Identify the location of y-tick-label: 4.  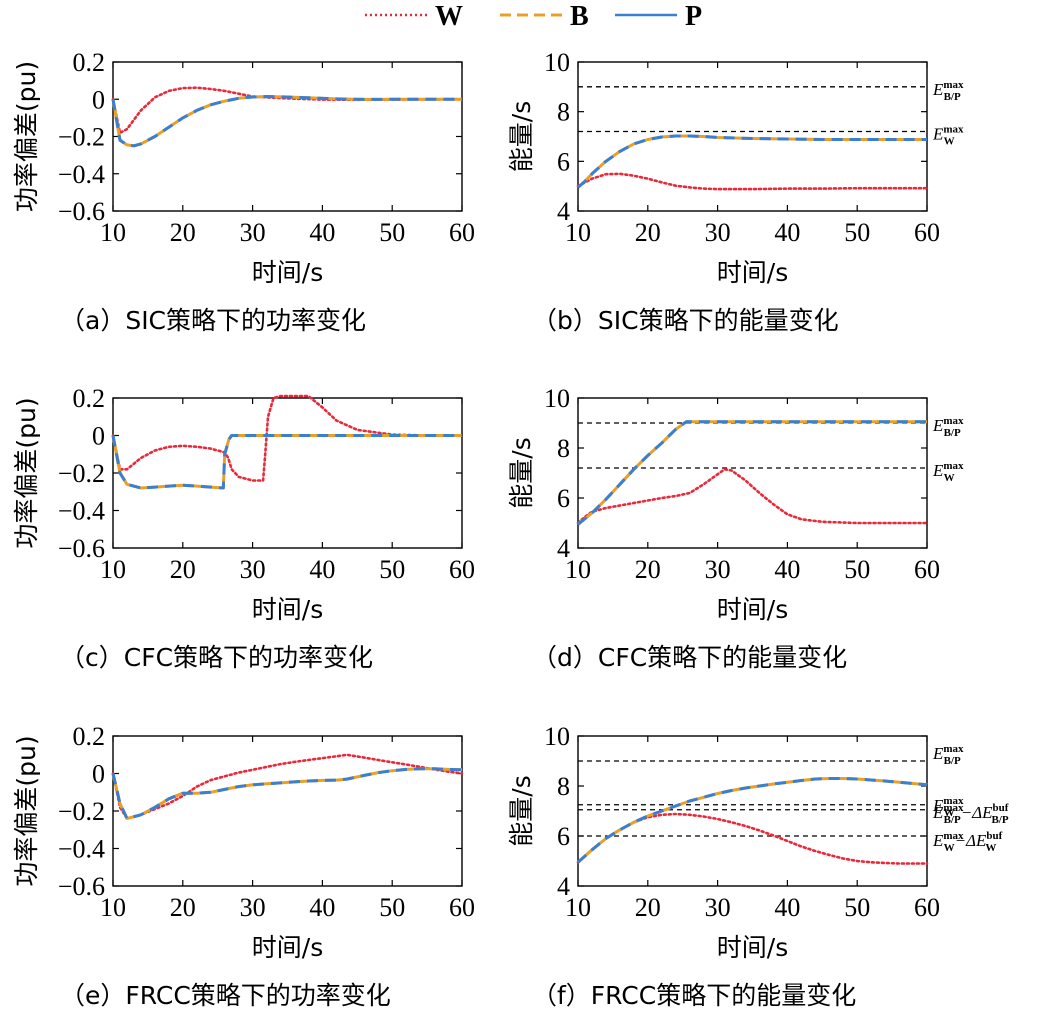
(563, 211).